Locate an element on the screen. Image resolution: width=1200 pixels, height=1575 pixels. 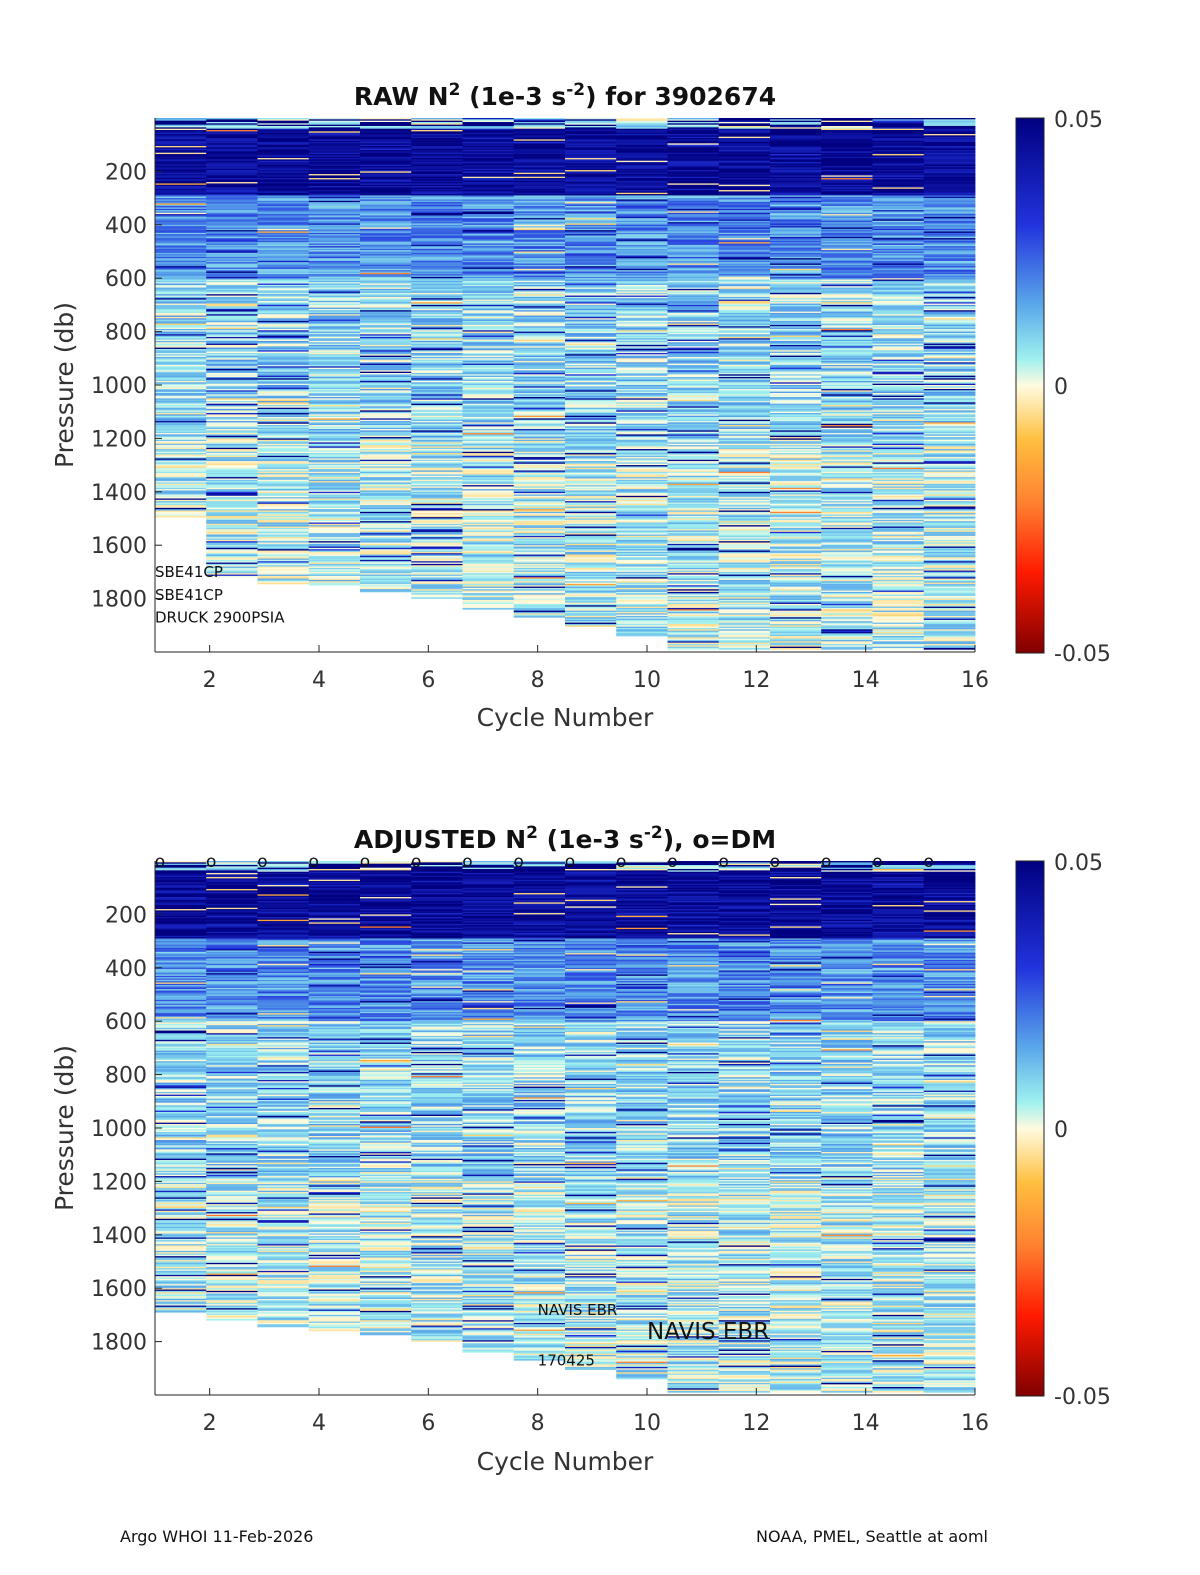
footer-left: Argo WHOI 11-Feb-2026 is located at coordinates (216, 1536).